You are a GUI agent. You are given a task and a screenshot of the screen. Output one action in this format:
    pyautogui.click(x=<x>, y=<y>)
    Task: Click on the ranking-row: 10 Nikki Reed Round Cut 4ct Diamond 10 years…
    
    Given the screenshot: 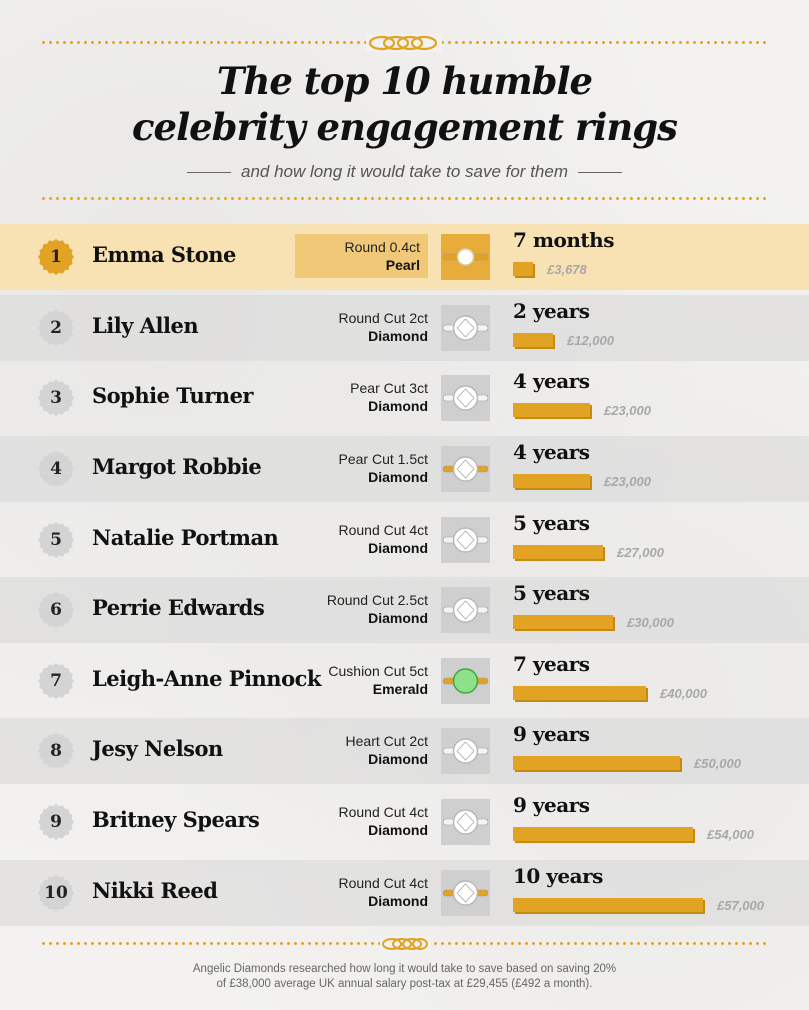 What is the action you would take?
    pyautogui.click(x=404, y=893)
    